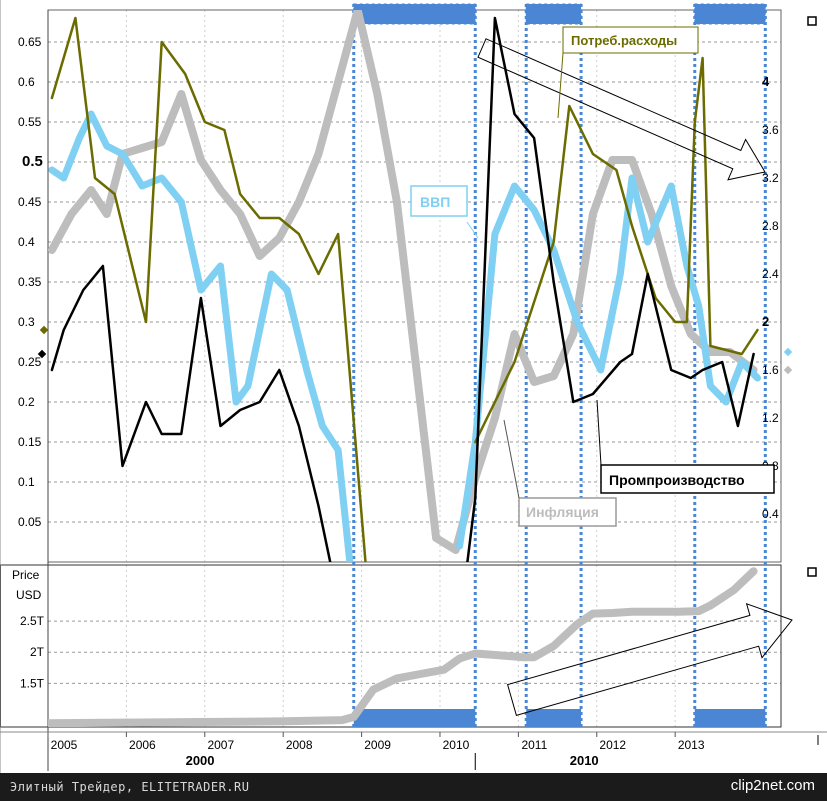 The image size is (827, 801). What do you see at coordinates (64, 745) in the screenshot?
I see `x-axis-tick-label: 2005` at bounding box center [64, 745].